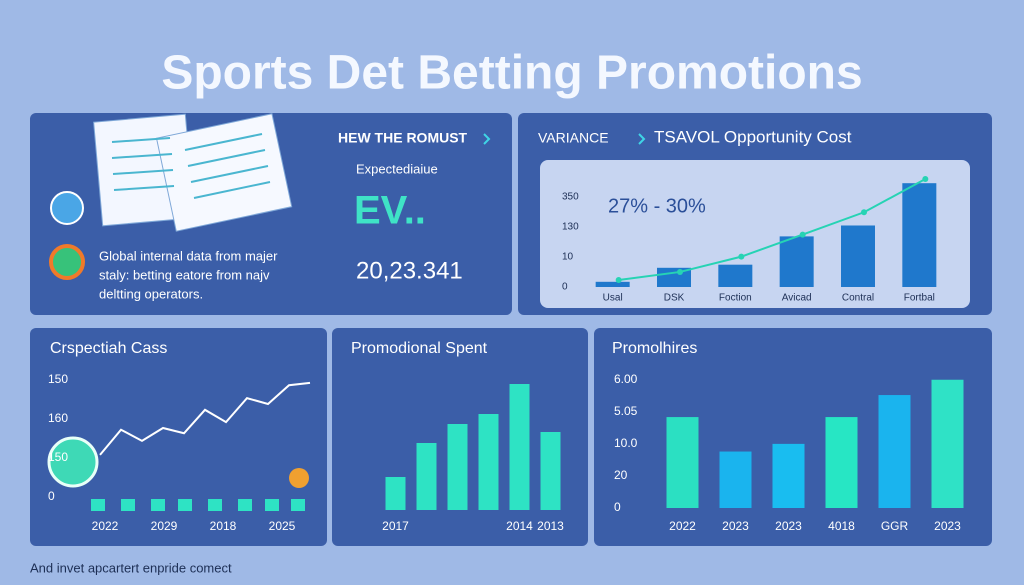 The height and width of the screenshot is (585, 1024). Describe the element at coordinates (550, 526) in the screenshot. I see `x-tick-label: 2013` at that location.